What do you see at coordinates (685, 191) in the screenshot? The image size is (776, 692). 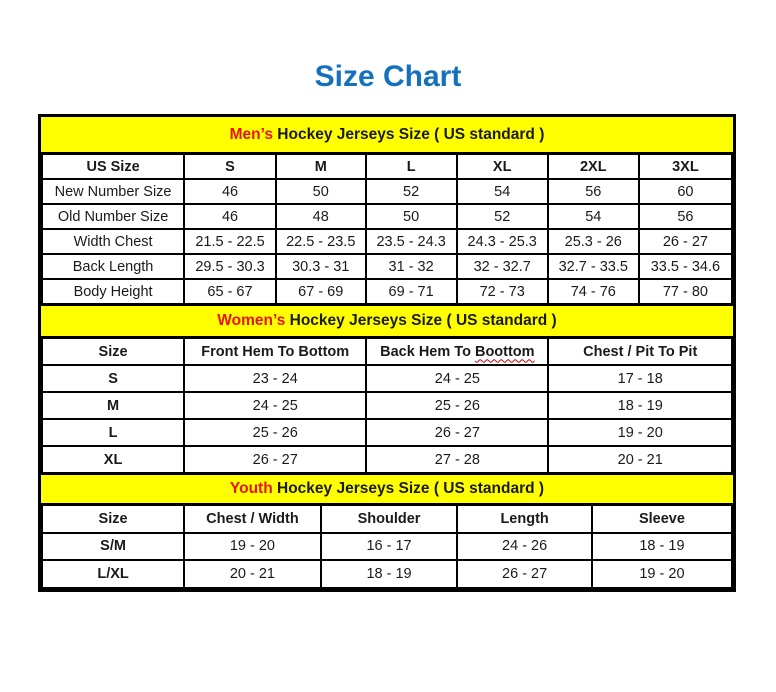 I see `table-cell: 60` at bounding box center [685, 191].